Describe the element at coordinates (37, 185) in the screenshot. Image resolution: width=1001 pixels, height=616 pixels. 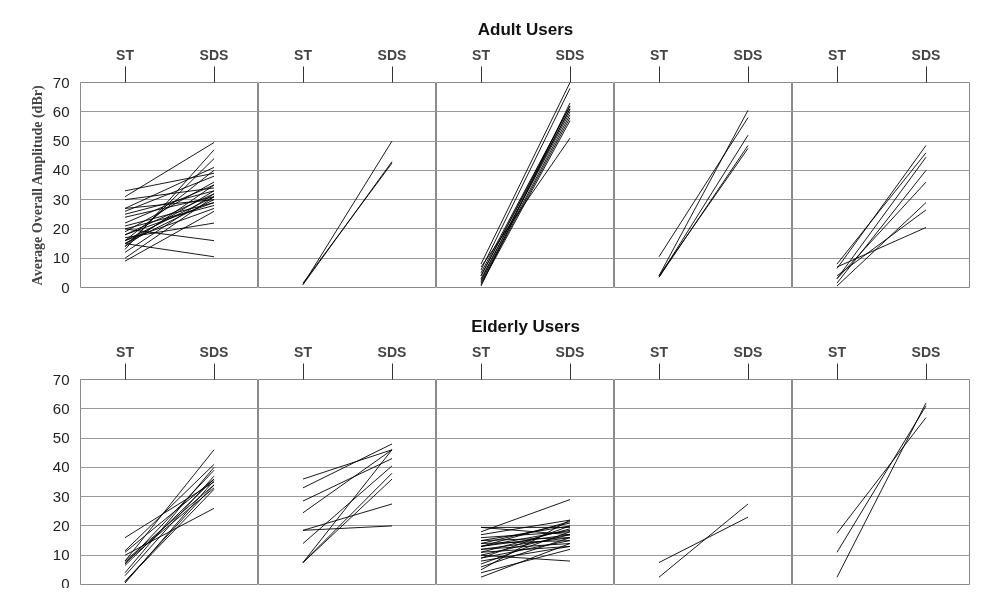
I see `y-axis-title: Average Overall Amplitude (dBr)` at that location.